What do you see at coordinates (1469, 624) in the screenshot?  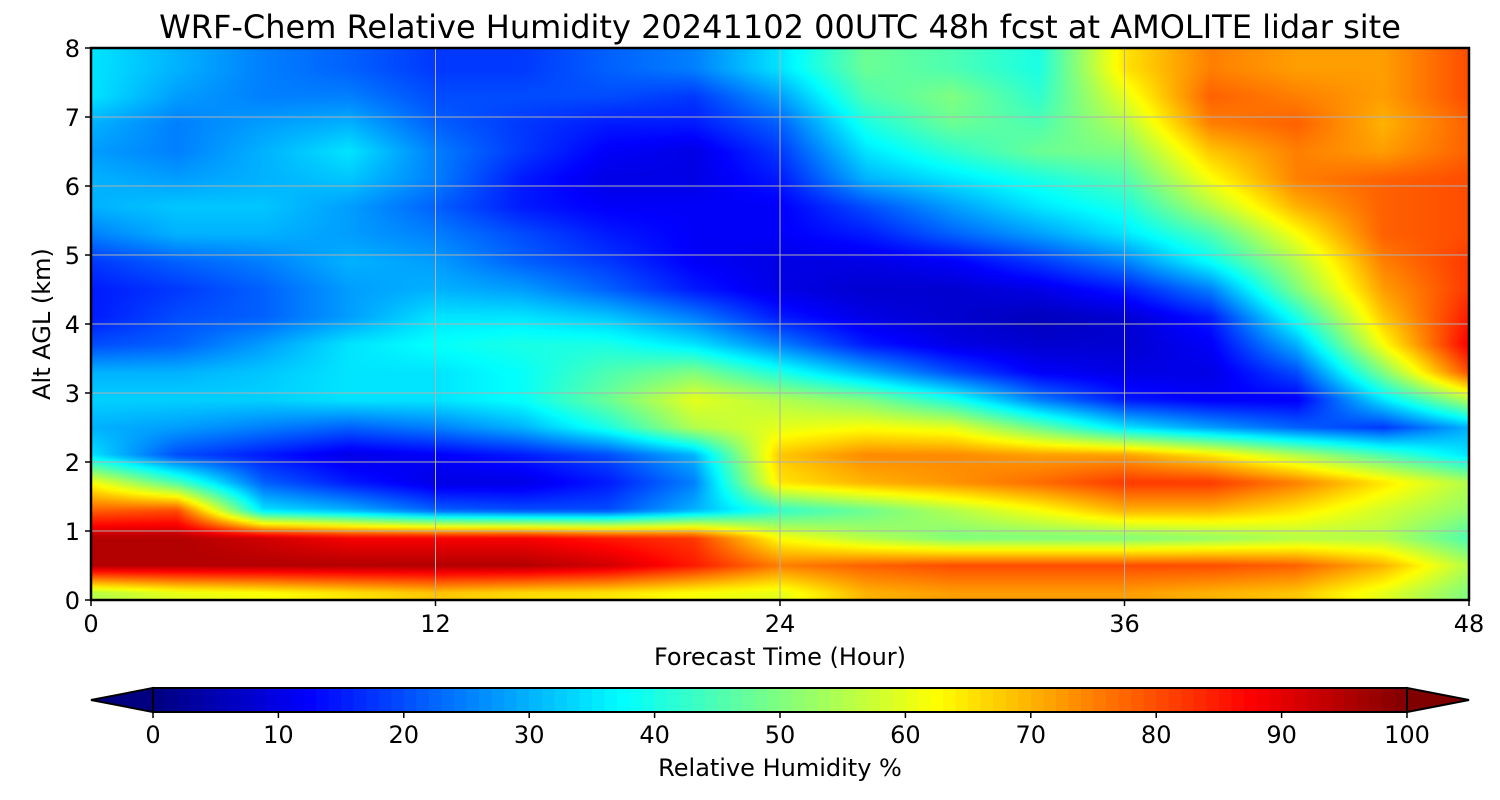 I see `x-tick-label: 48` at bounding box center [1469, 624].